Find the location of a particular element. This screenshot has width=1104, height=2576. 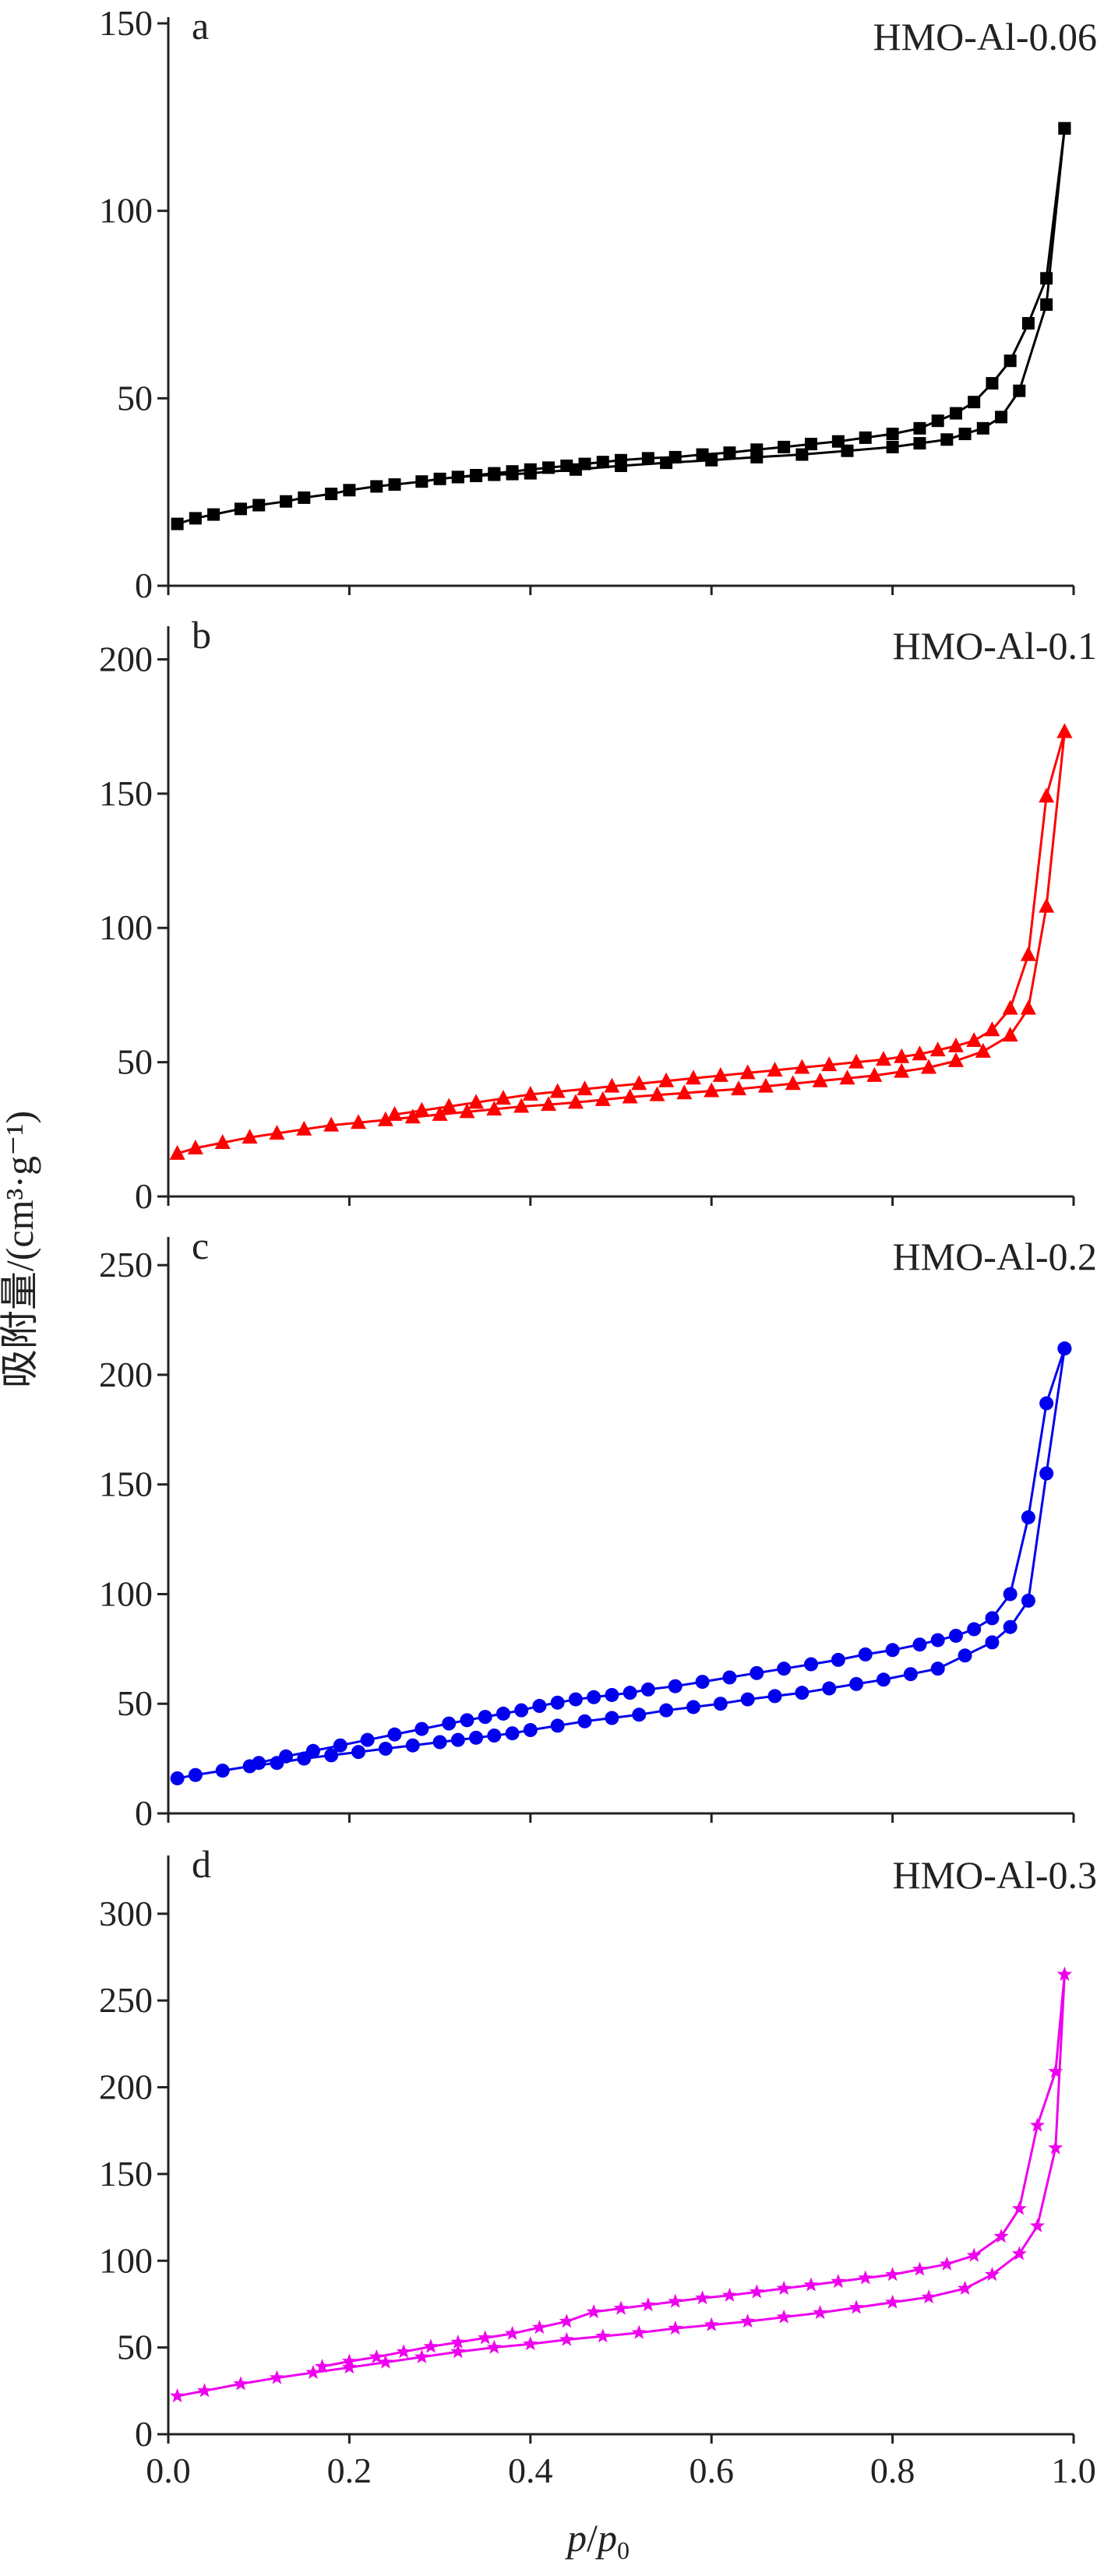

x-tick-label: 1.0 is located at coordinates (1073, 2470).